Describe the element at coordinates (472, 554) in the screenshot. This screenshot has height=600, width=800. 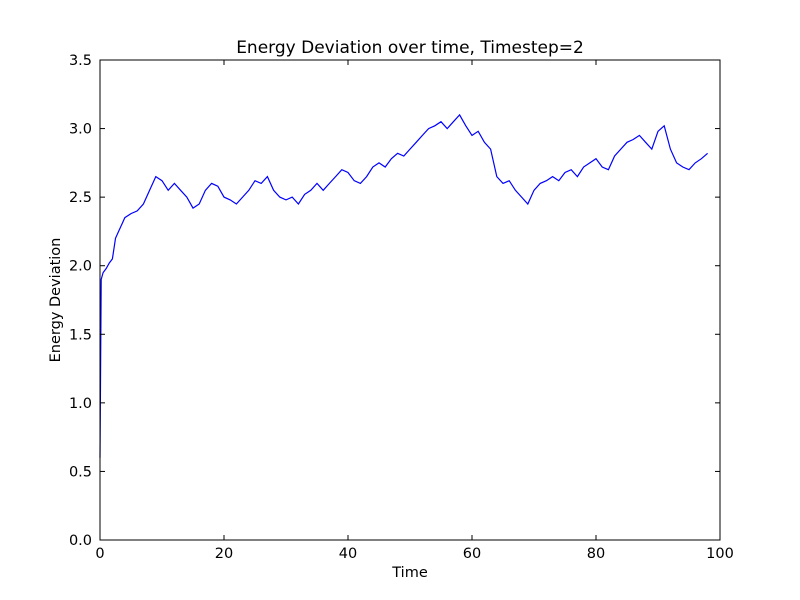
I see `x-tick-label: 60` at that location.